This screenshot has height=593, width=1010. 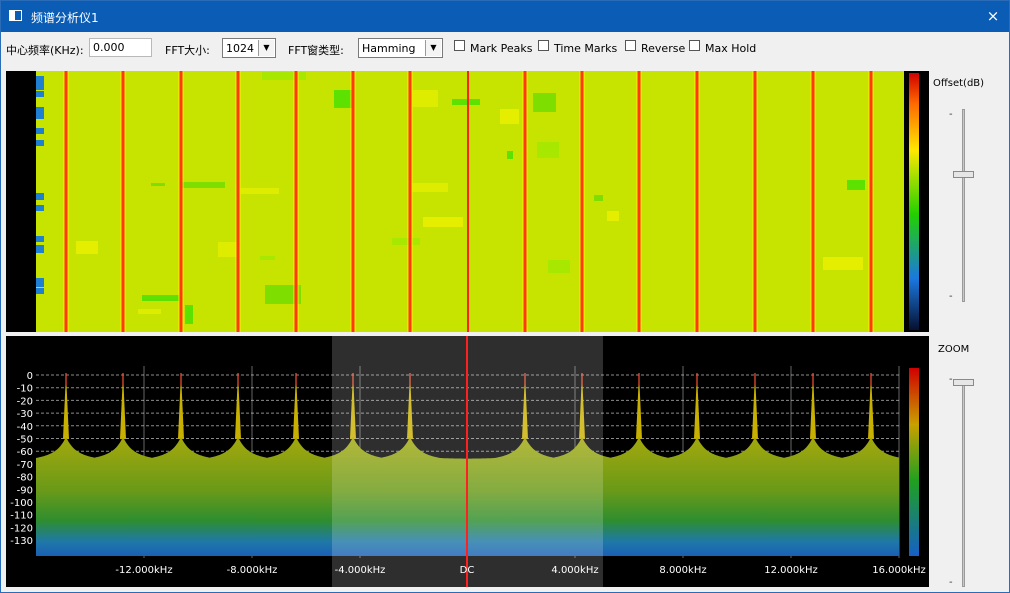 What do you see at coordinates (25, 465) in the screenshot?
I see `y-axis-tick-label: -70` at bounding box center [25, 465].